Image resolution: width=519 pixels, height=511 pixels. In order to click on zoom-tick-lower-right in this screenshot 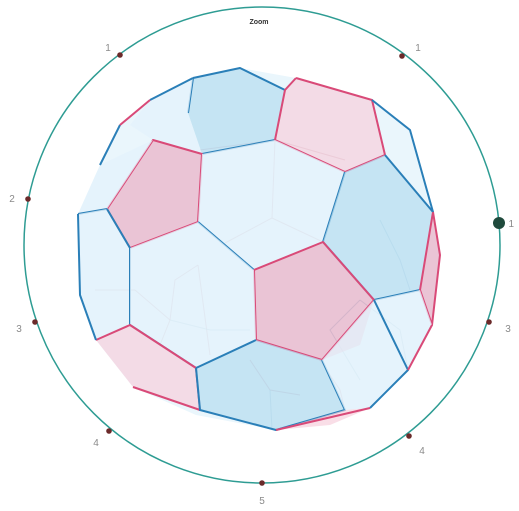, I will do `click(409, 436)`.